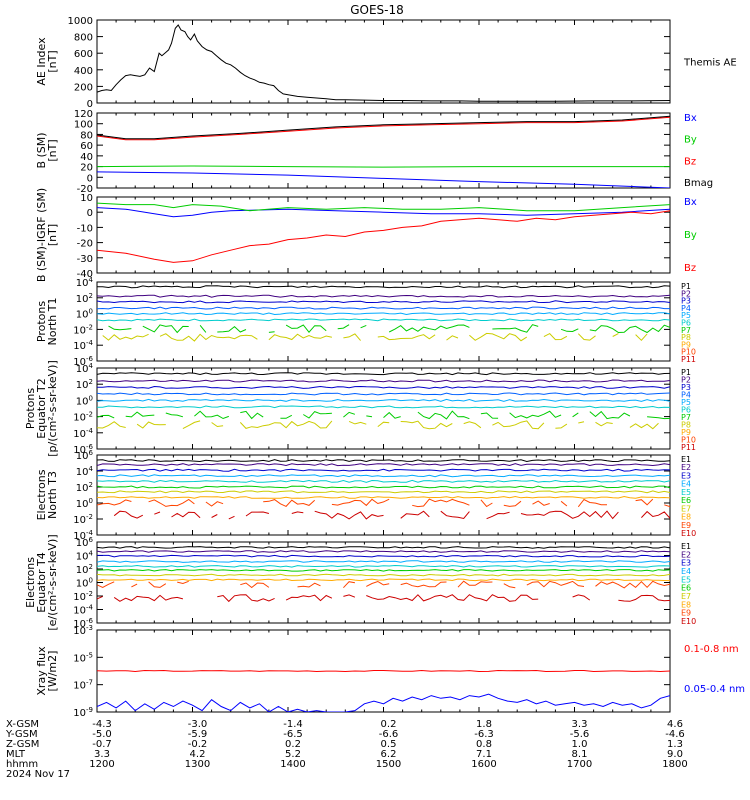 The image size is (750, 800). What do you see at coordinates (86, 198) in the screenshot?
I see `y-tick-label: 10` at bounding box center [86, 198].